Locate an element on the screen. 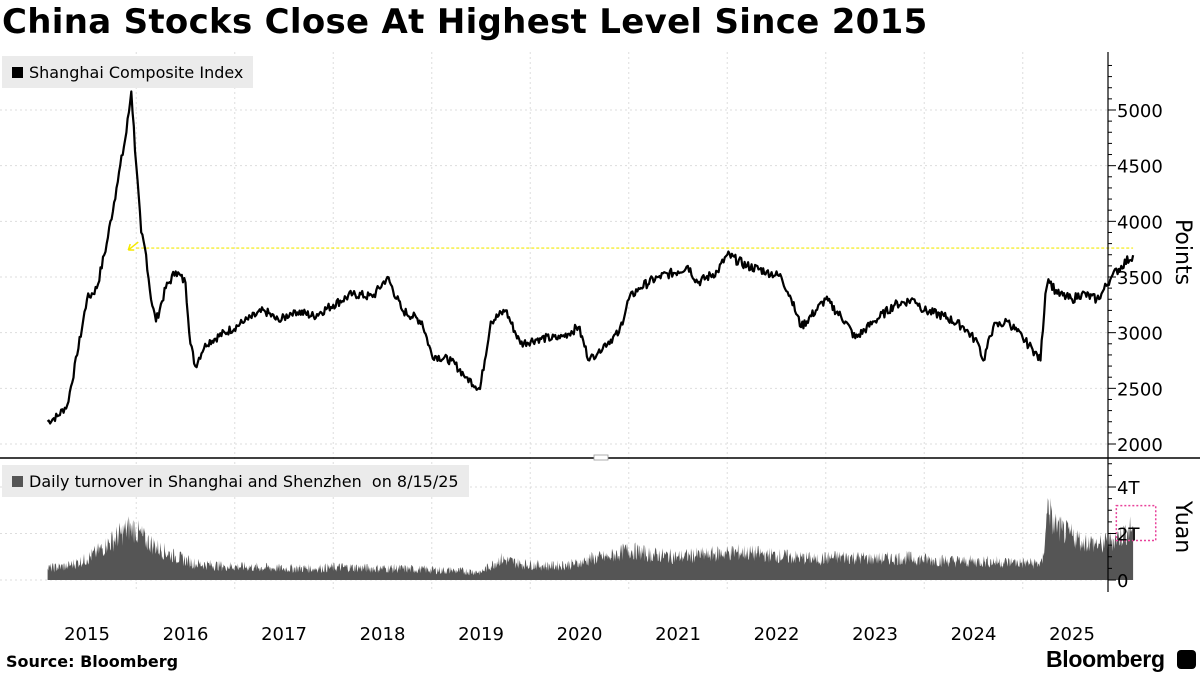 This screenshot has width=1200, height=675. y-tick-label: 3500 is located at coordinates (1140, 278).